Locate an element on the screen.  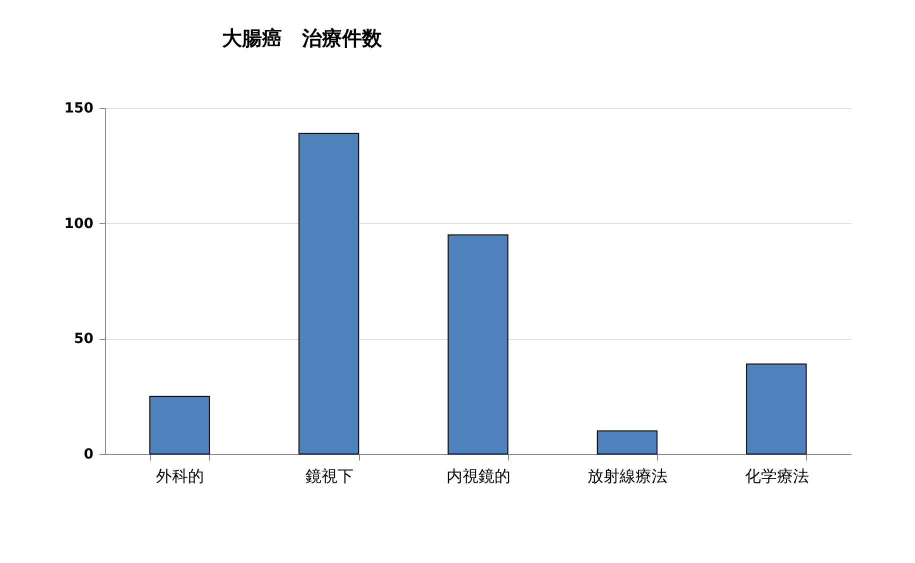
y-tick-label: 0 is located at coordinates (89, 454).